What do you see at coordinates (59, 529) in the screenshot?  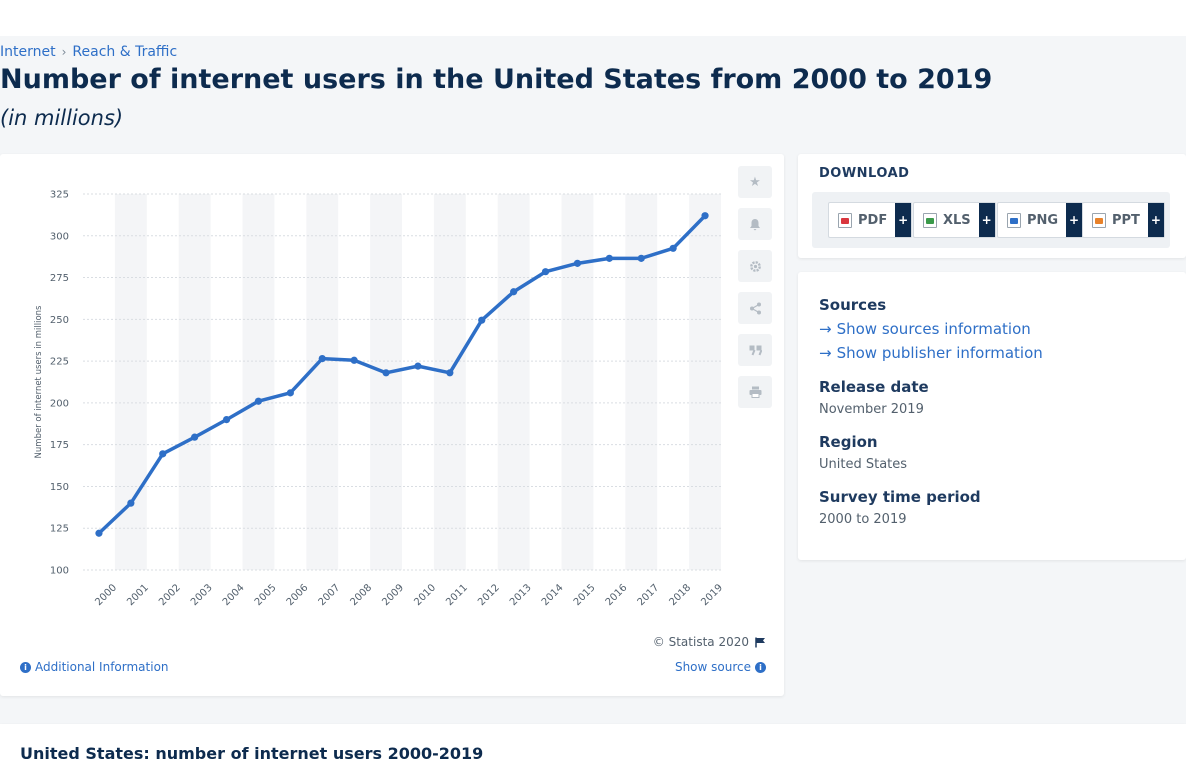 I see `y-tick-label: 125` at bounding box center [59, 529].